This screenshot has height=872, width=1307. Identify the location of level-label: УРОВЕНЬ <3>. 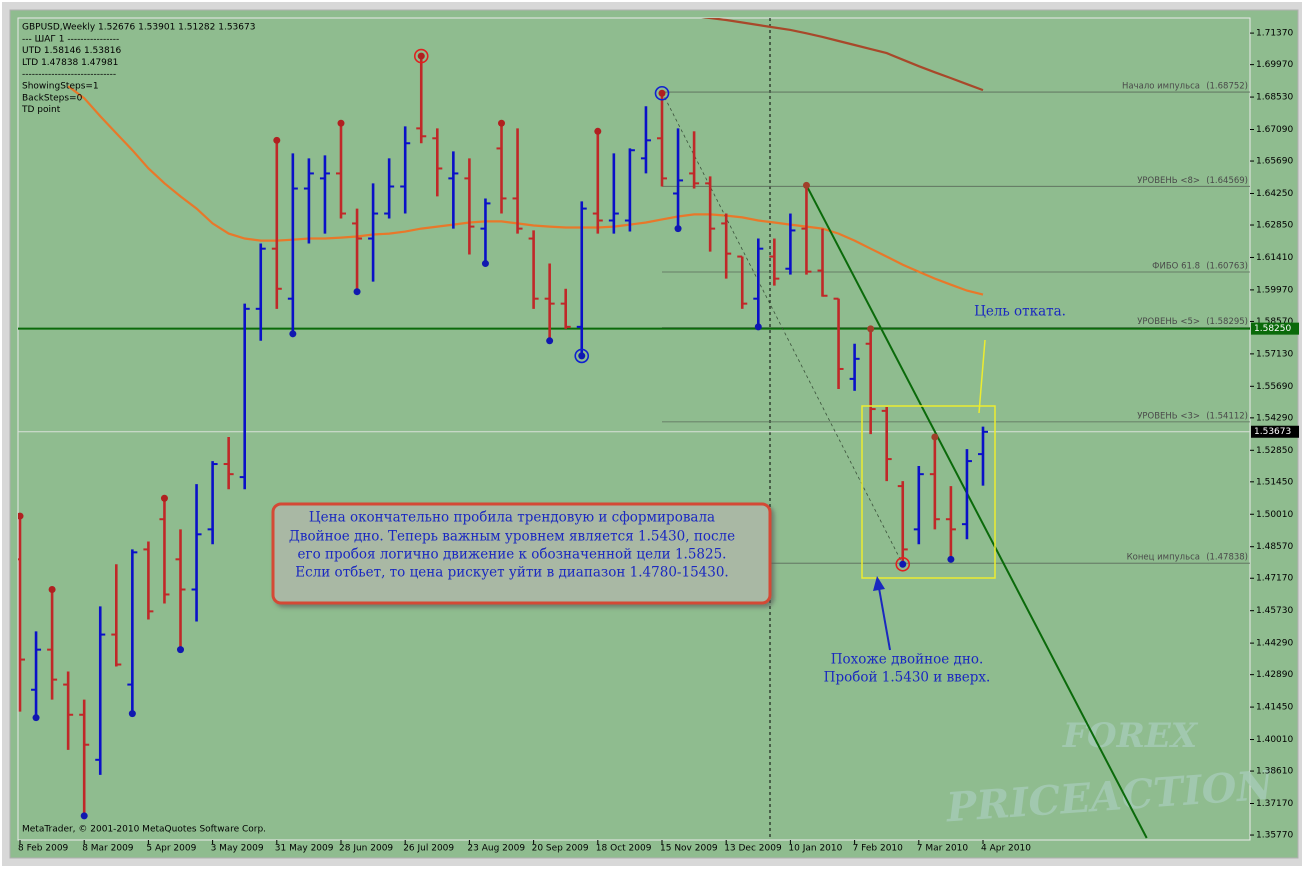
(1168, 416).